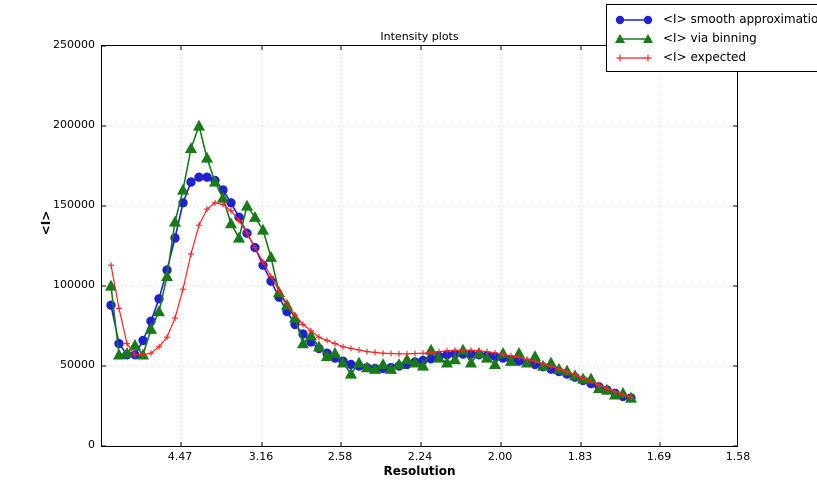 This screenshot has width=817, height=492. What do you see at coordinates (659, 456) in the screenshot?
I see `x-tick-label: 1.69` at bounding box center [659, 456].